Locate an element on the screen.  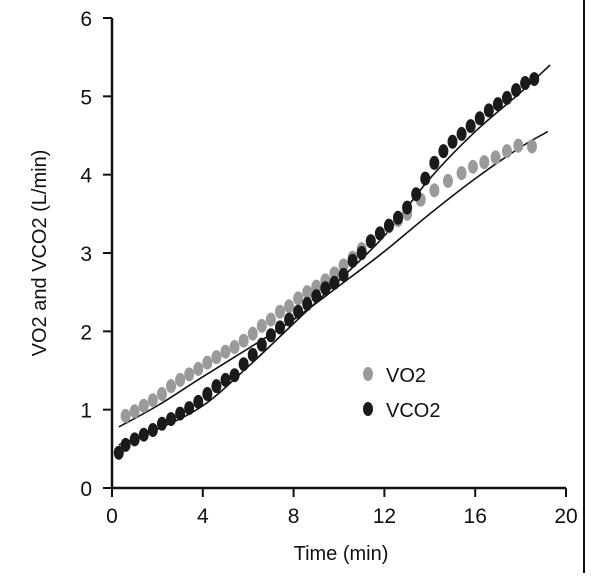
y-tick-label: 1 is located at coordinates (86, 411).